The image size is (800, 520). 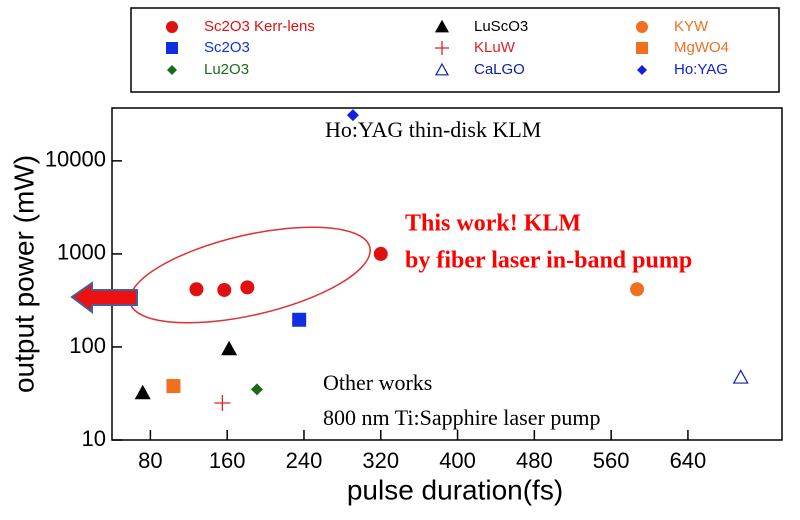 What do you see at coordinates (495, 47) in the screenshot?
I see `legend-label: KLuW` at bounding box center [495, 47].